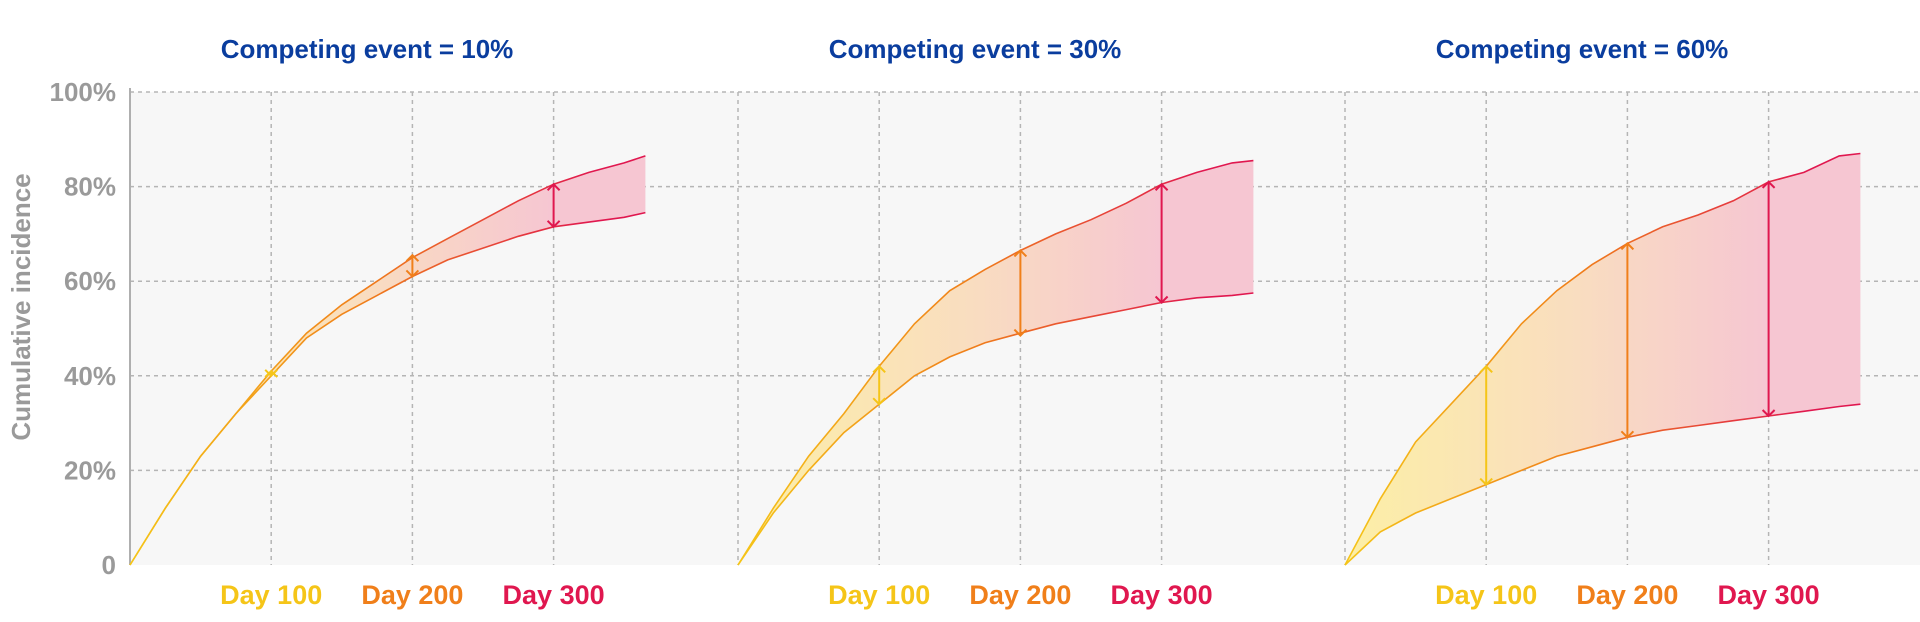  I want to click on y-tick-label: 0, so click(109, 565).